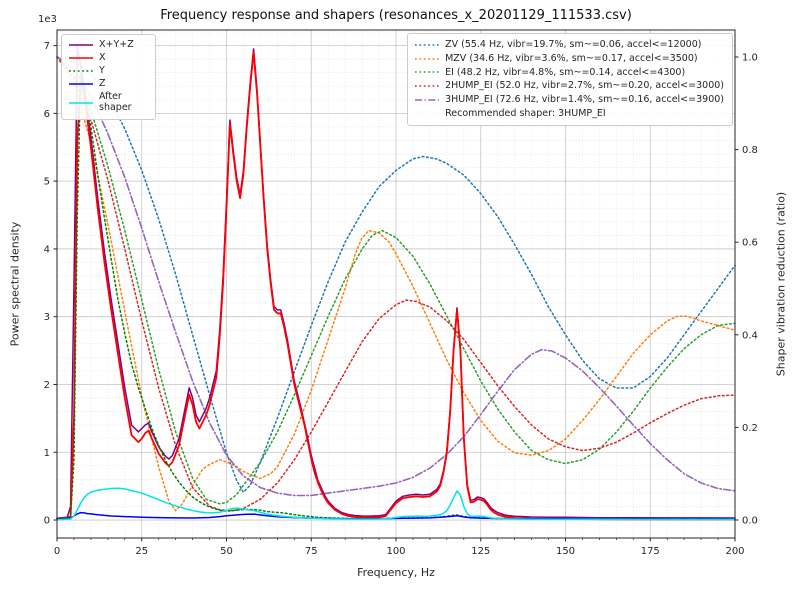  I want to click on y-right-tick-label: 1.0, so click(750, 58).